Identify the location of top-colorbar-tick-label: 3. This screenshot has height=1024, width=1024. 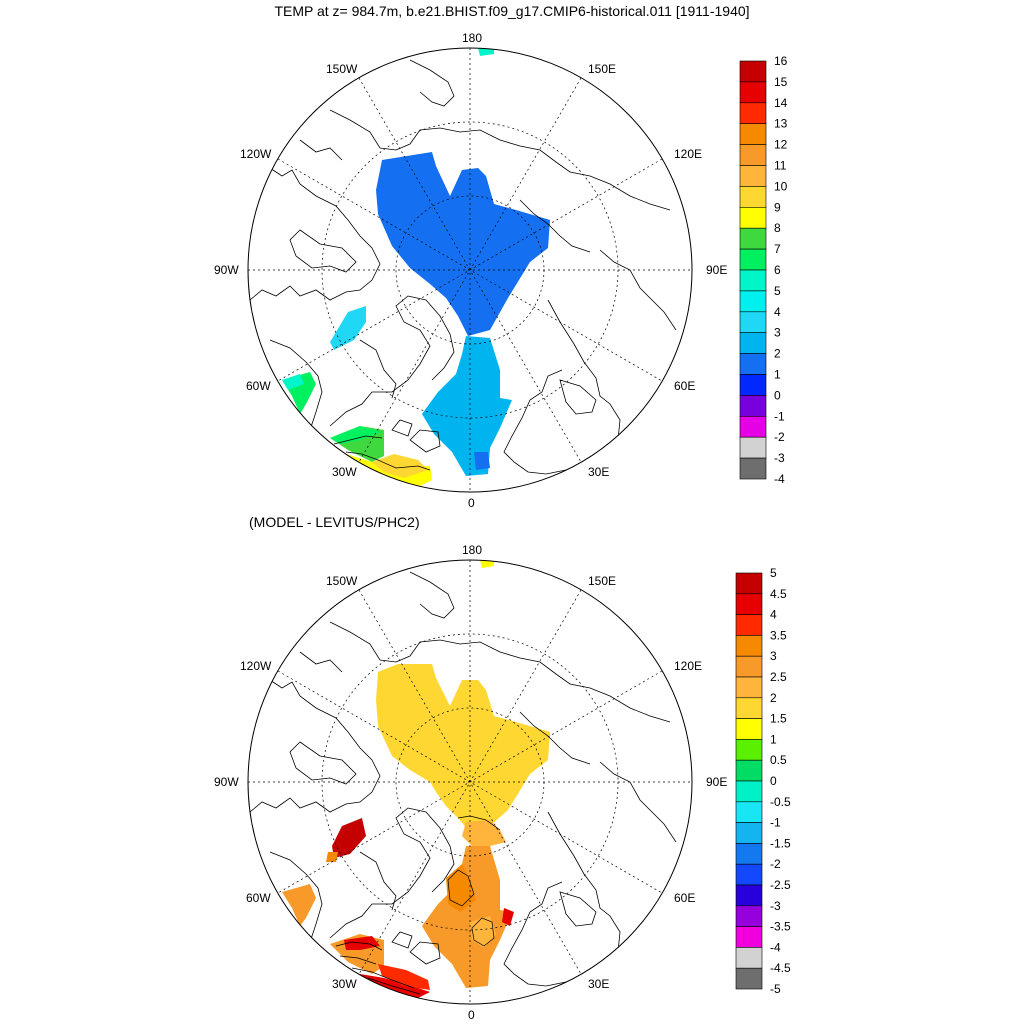
(777, 333).